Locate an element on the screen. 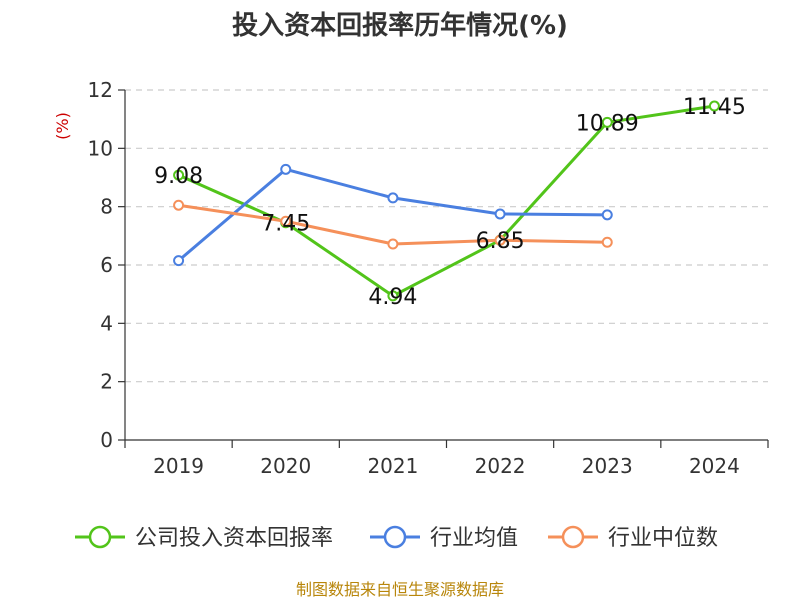 The width and height of the screenshot is (800, 600). y-tick-label: 0 is located at coordinates (106, 440).